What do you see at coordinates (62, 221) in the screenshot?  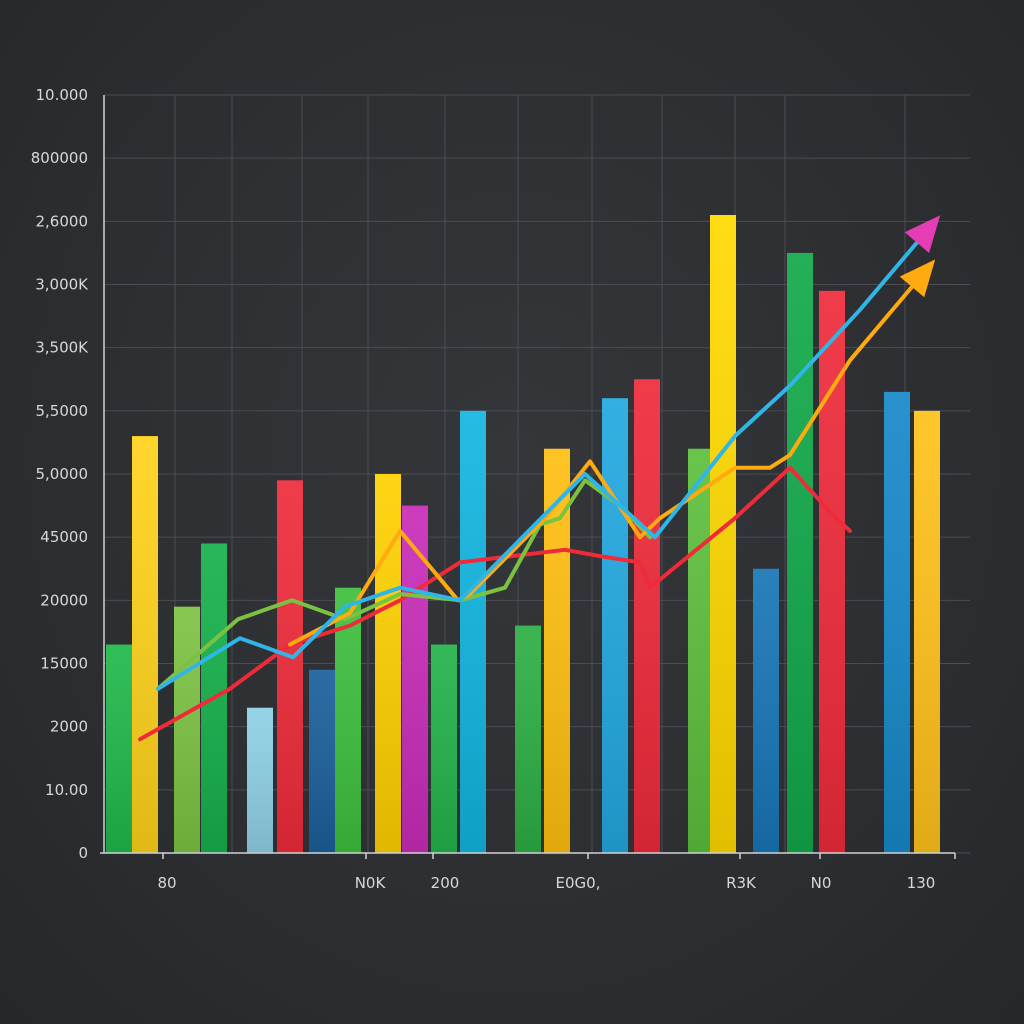 I see `y-tick-label: 2,6000` at bounding box center [62, 221].